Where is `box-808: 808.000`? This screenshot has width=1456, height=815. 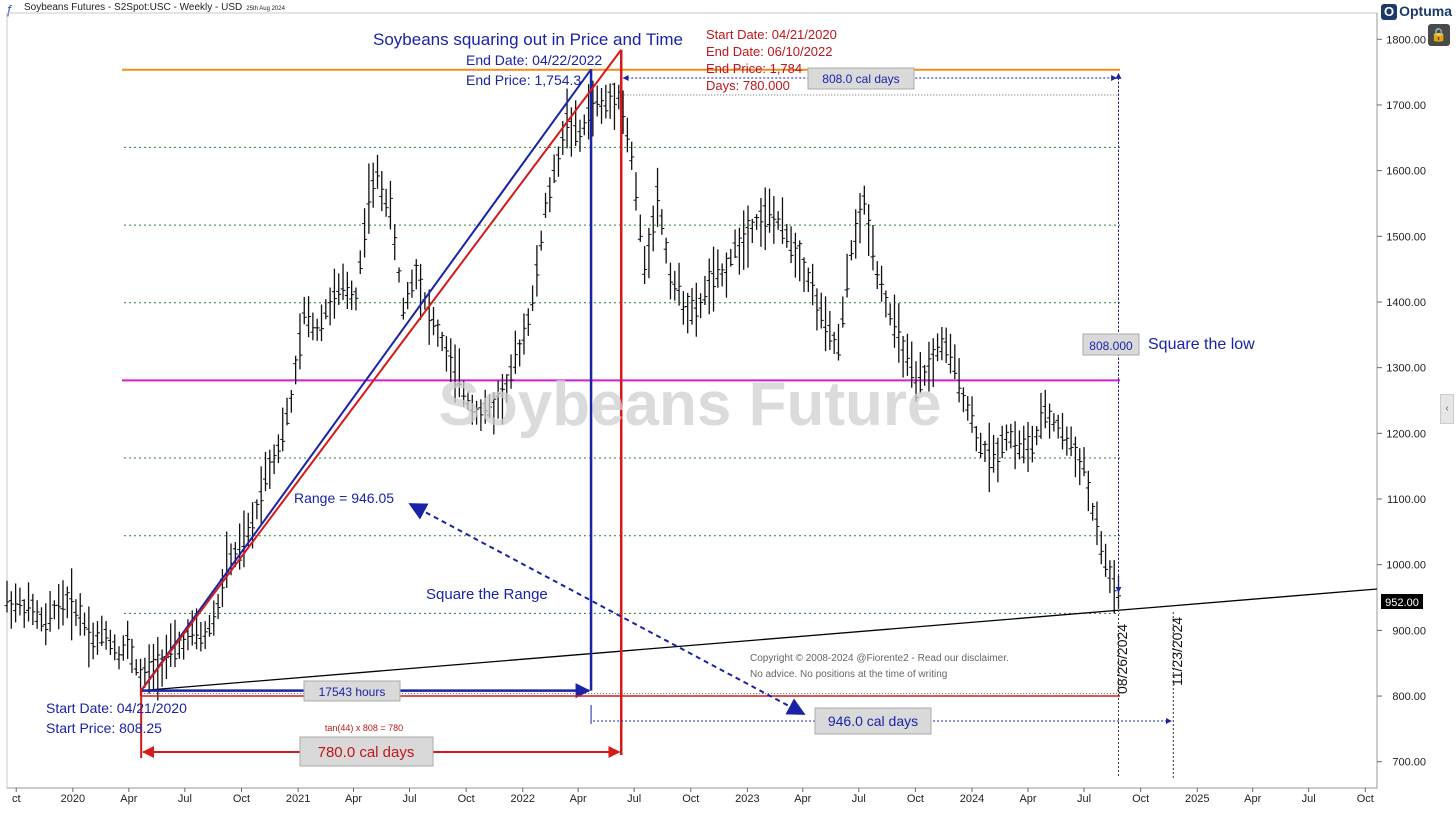
box-808: 808.000 is located at coordinates (1111, 346).